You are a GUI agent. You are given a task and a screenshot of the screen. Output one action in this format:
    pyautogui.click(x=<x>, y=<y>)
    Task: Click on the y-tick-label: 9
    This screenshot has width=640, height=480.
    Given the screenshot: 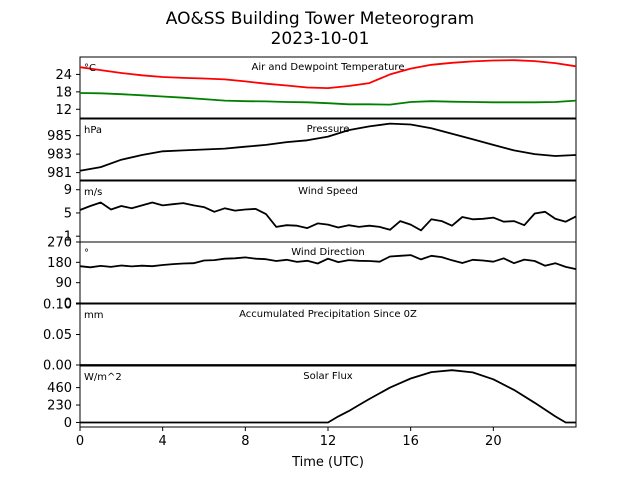 What is the action you would take?
    pyautogui.click(x=68, y=190)
    